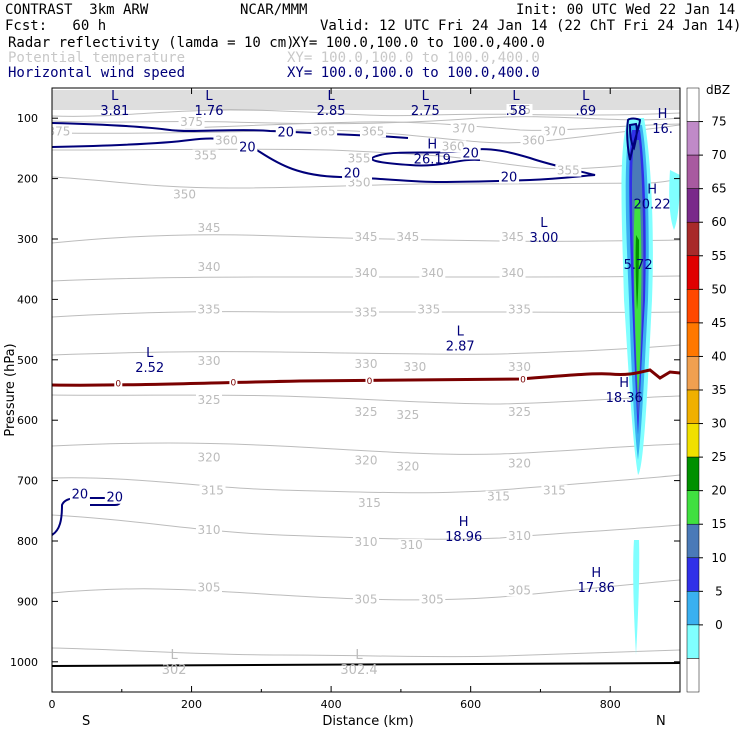 The image size is (740, 740). Describe the element at coordinates (366, 100) in the screenshot. I see `theta-upper-band` at that location.